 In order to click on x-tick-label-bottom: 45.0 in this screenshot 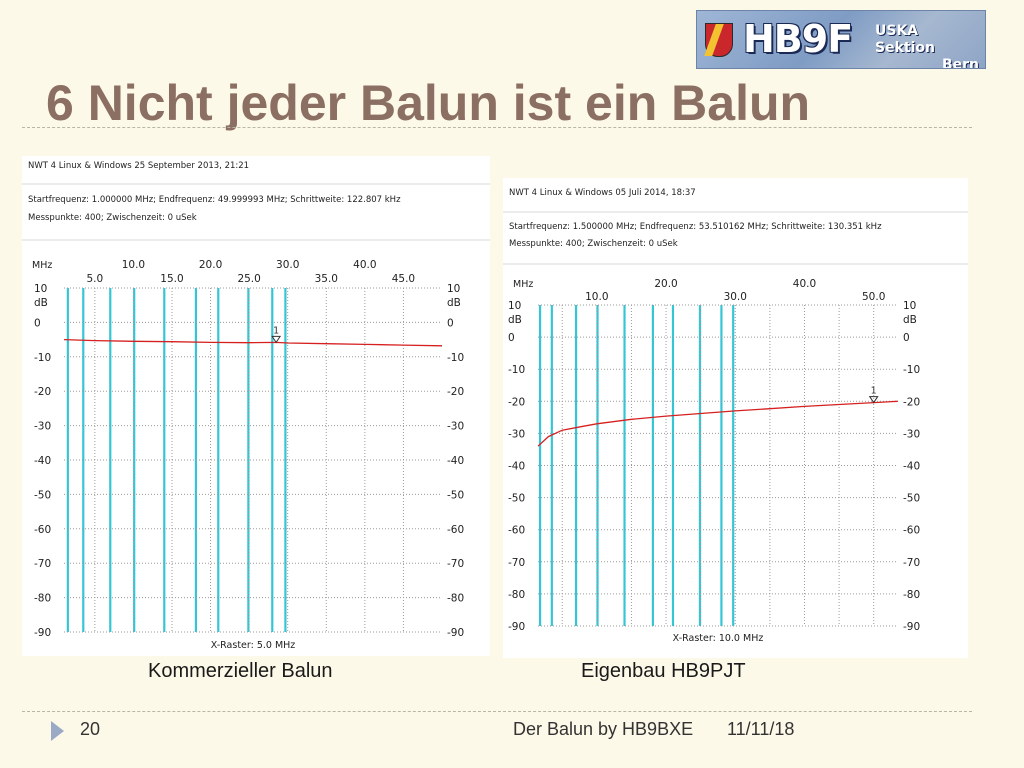, I will do `click(403, 279)`.